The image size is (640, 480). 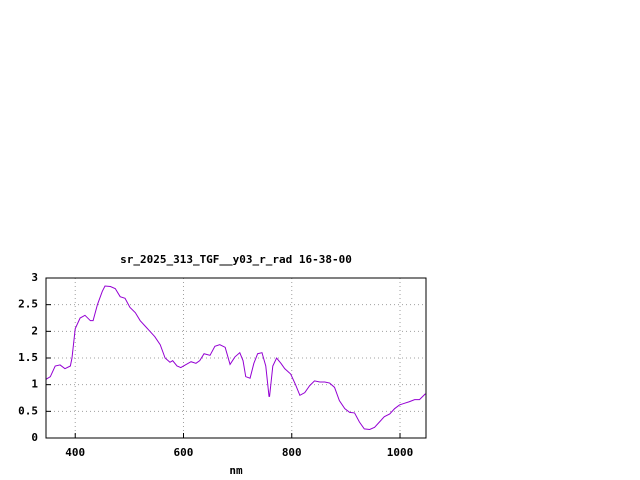 I want to click on y-tick-label: 2.5, so click(x=28, y=304).